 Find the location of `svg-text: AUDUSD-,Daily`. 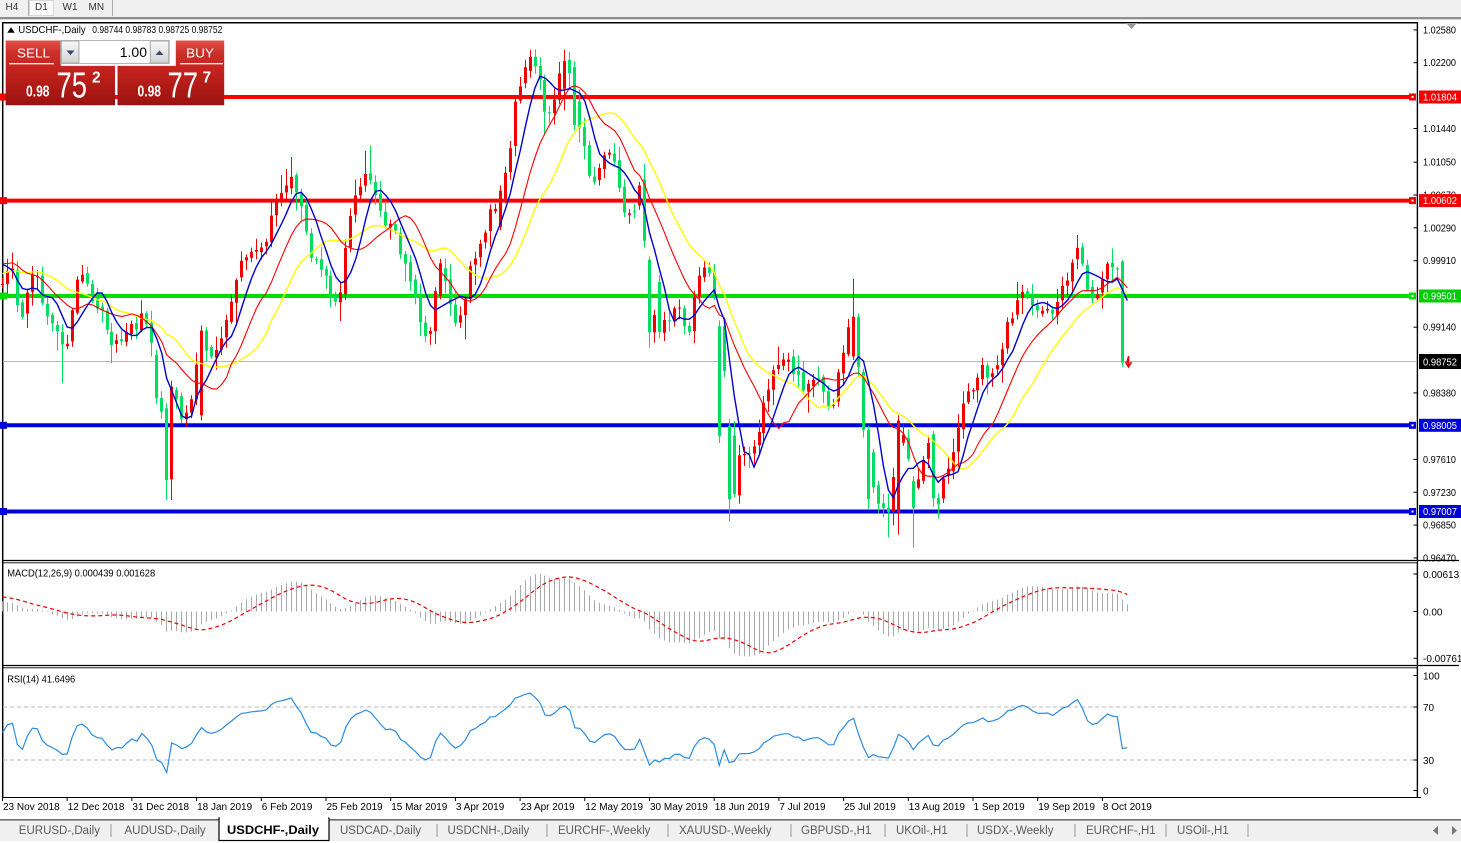

svg-text: AUDUSD-,Daily is located at coordinates (165, 831).